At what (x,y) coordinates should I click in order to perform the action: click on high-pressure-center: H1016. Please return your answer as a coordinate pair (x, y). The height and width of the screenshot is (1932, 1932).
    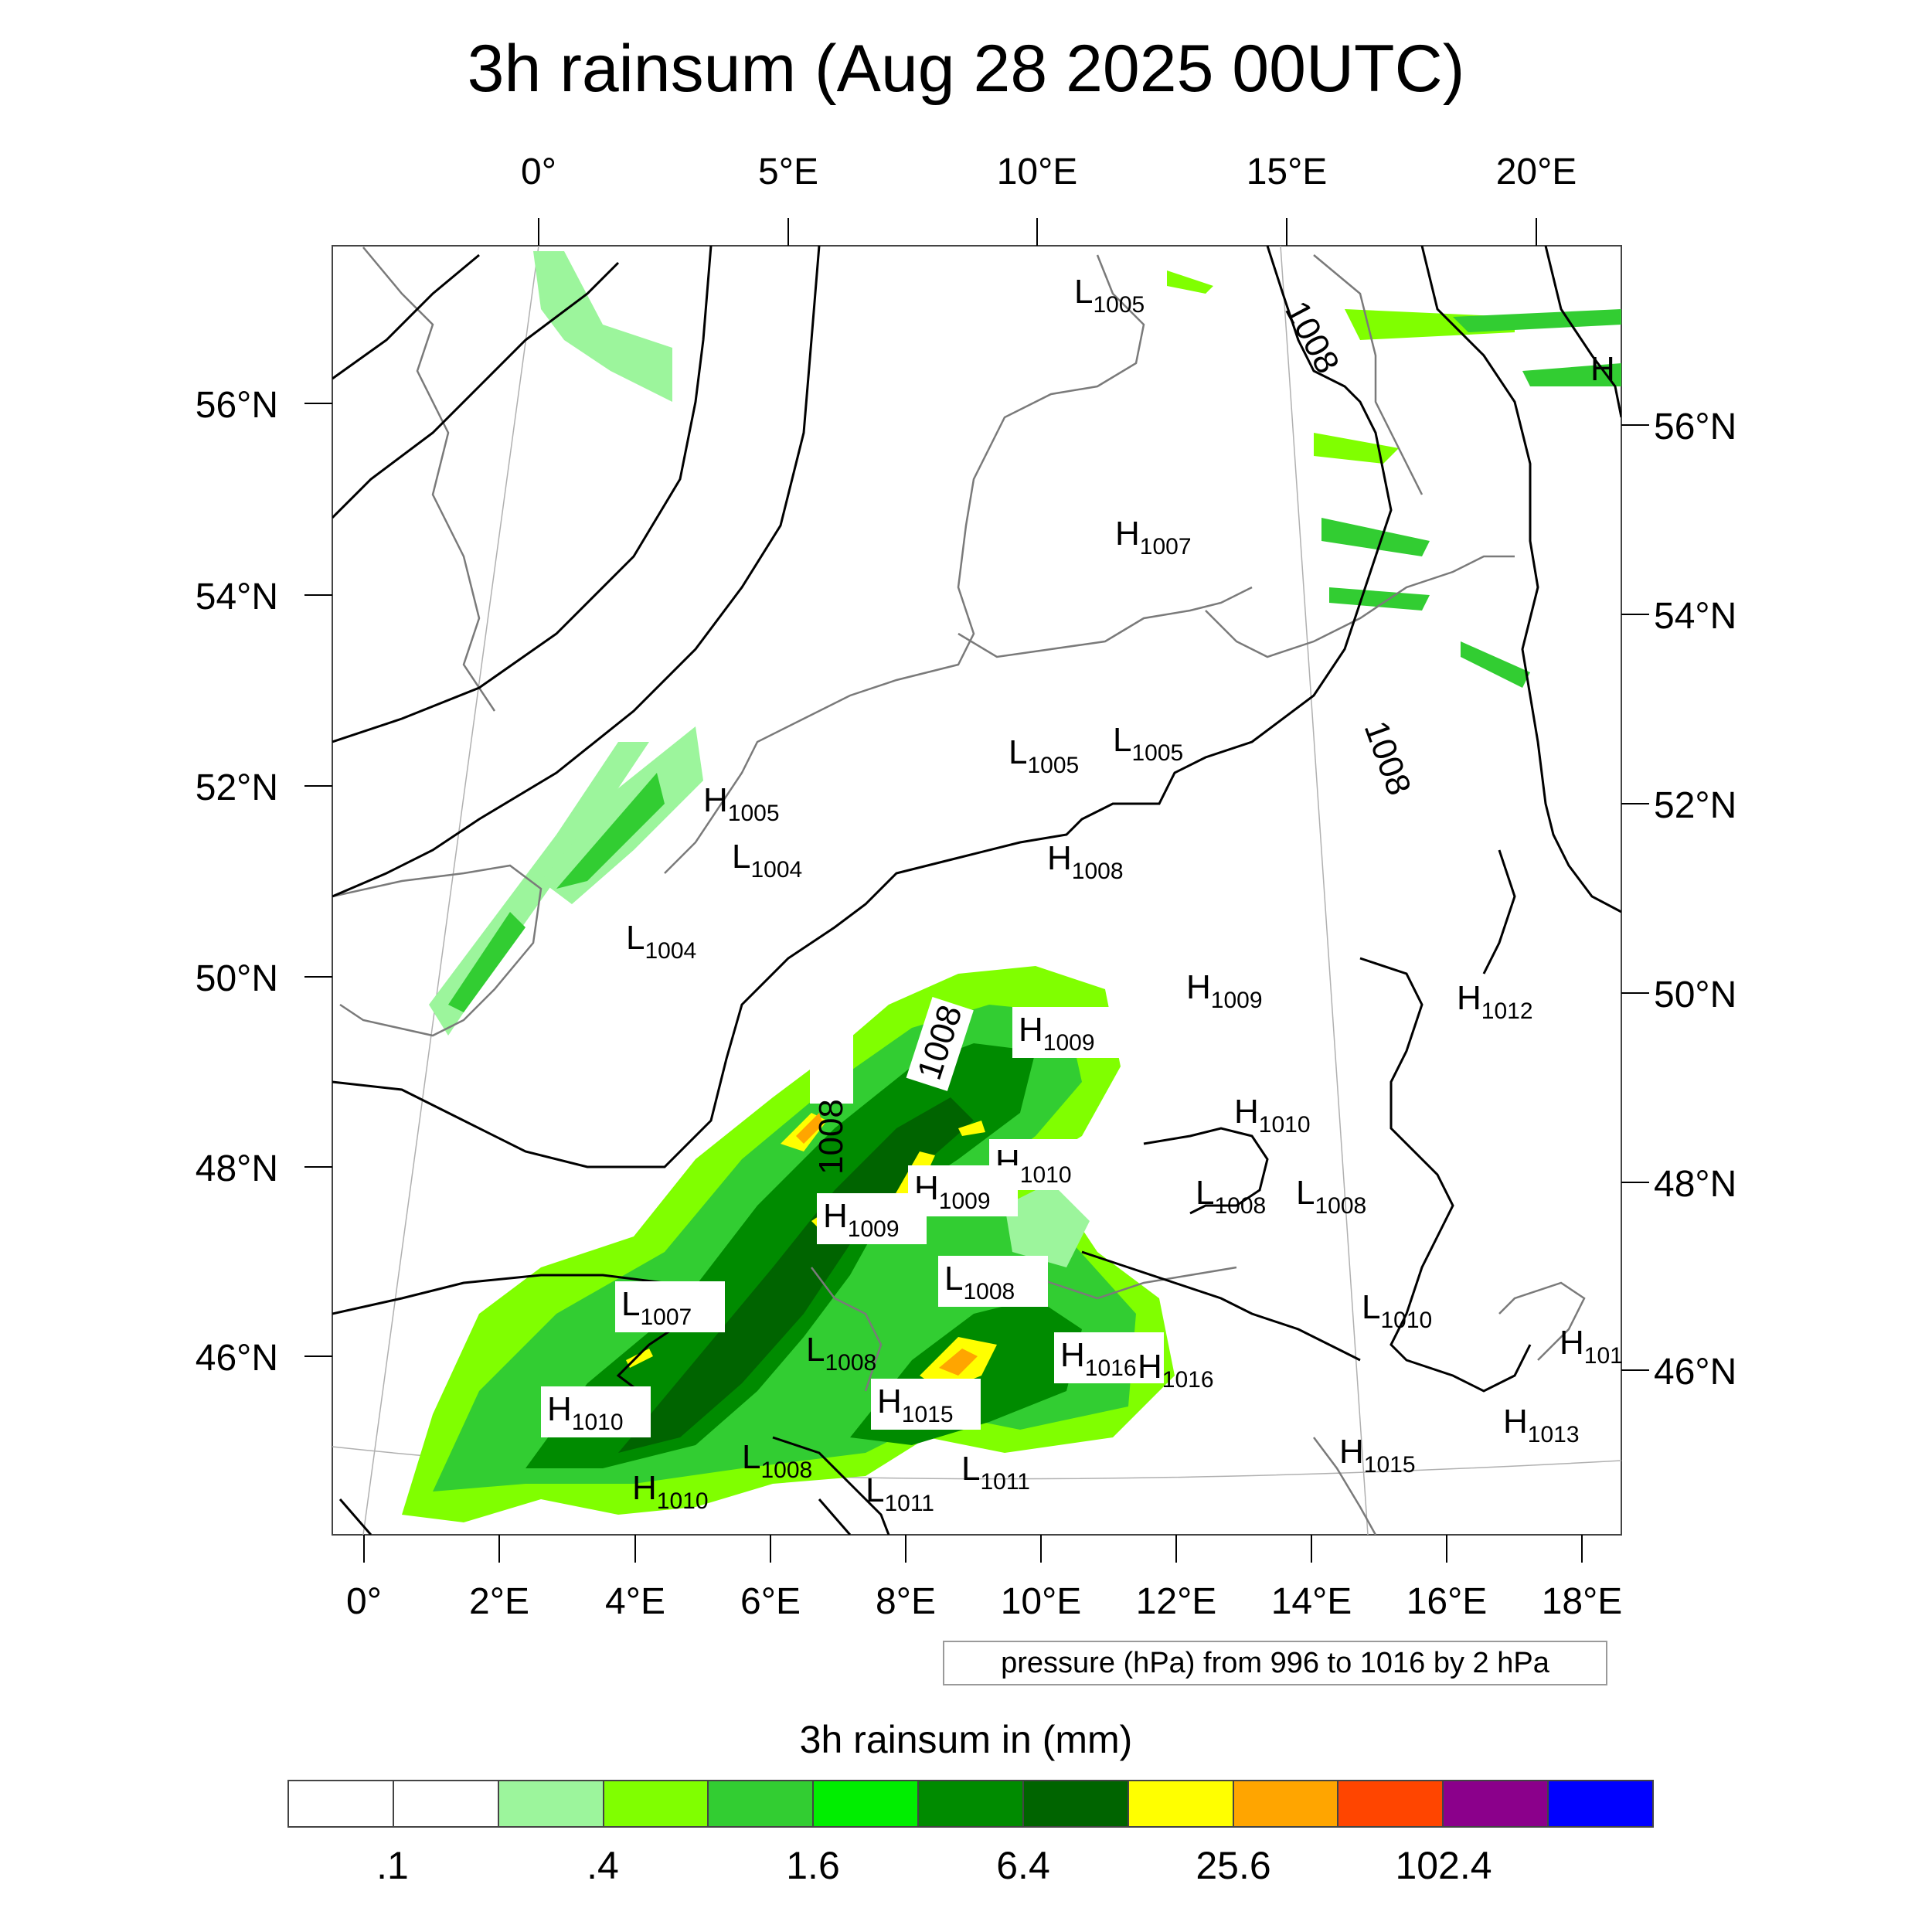
    Looking at the image, I should click on (1109, 1357).